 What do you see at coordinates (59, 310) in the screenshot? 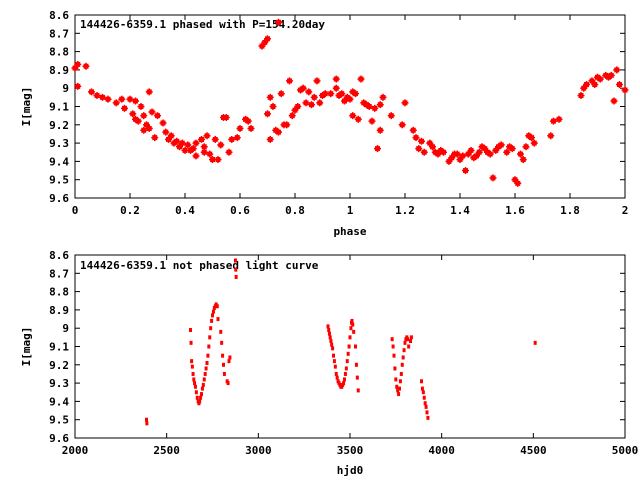
I see `unphased-y-tick-label: 8.9` at bounding box center [59, 310].